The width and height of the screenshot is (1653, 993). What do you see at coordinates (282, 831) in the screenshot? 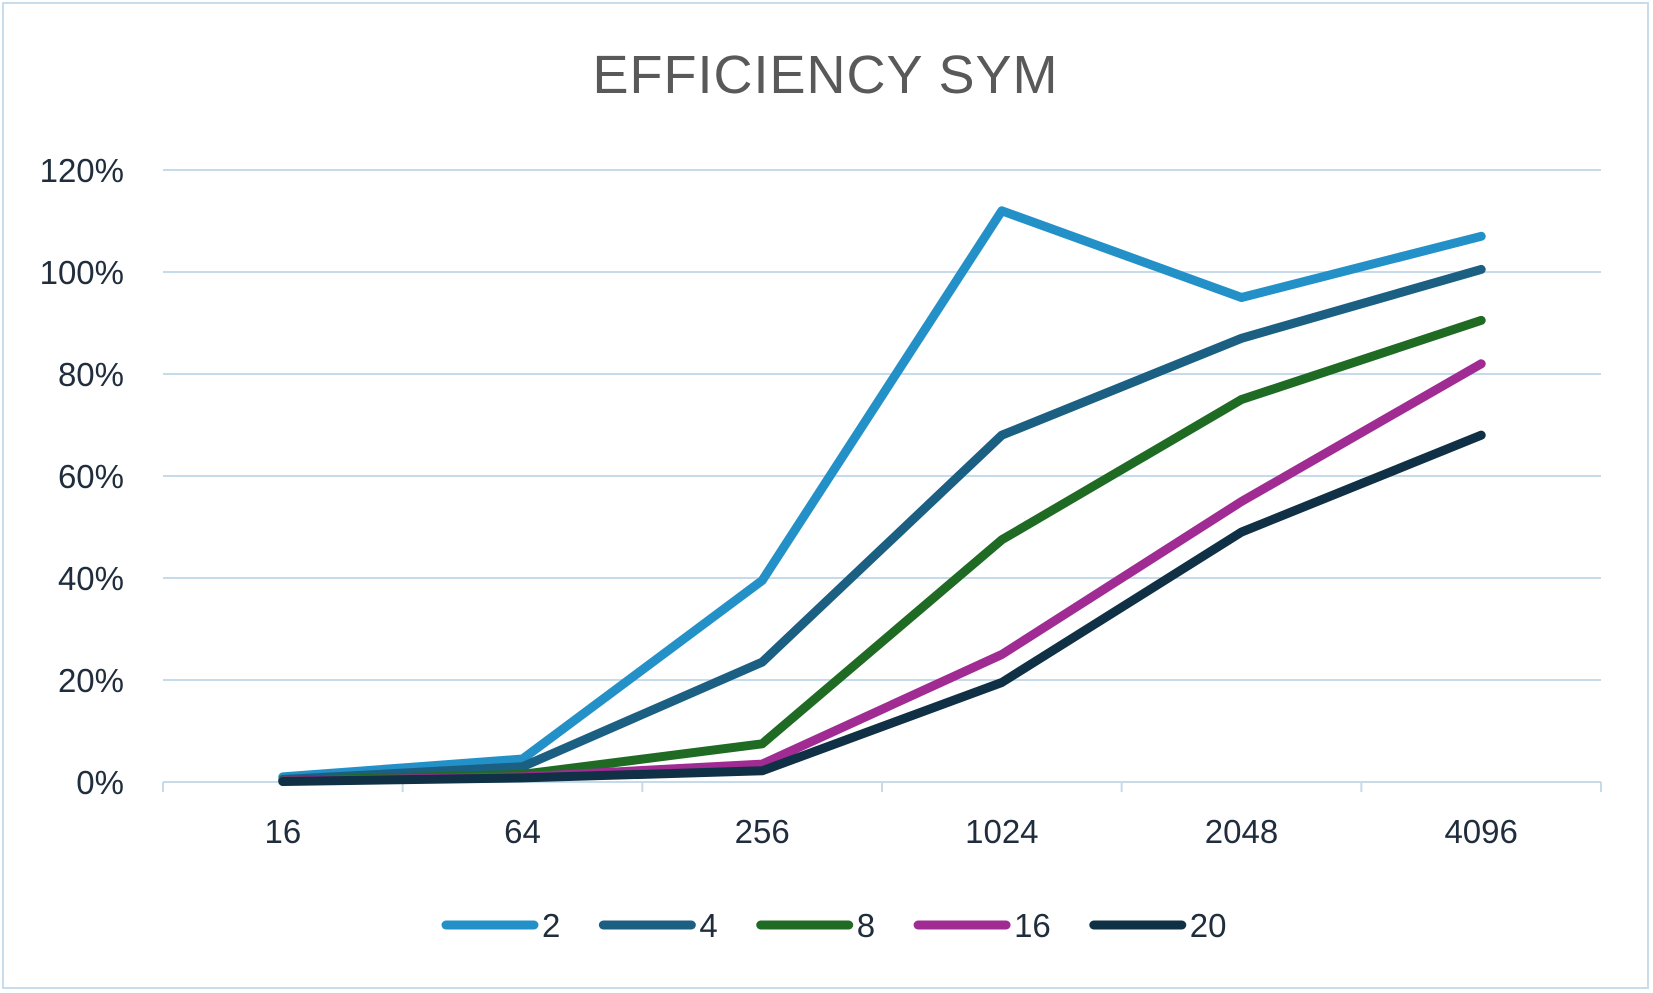
I see `x-tick-label: 16` at bounding box center [282, 831].